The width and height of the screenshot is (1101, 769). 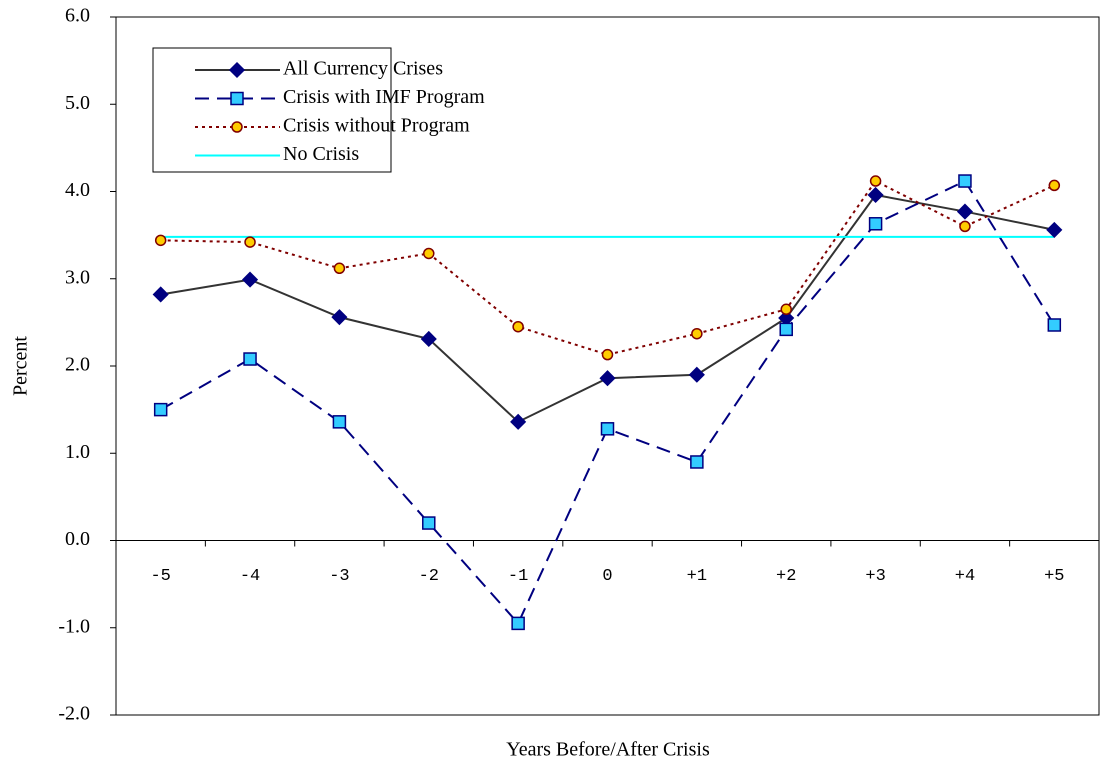 What do you see at coordinates (77, 277) in the screenshot?
I see `y-tick-label: 3.0` at bounding box center [77, 277].